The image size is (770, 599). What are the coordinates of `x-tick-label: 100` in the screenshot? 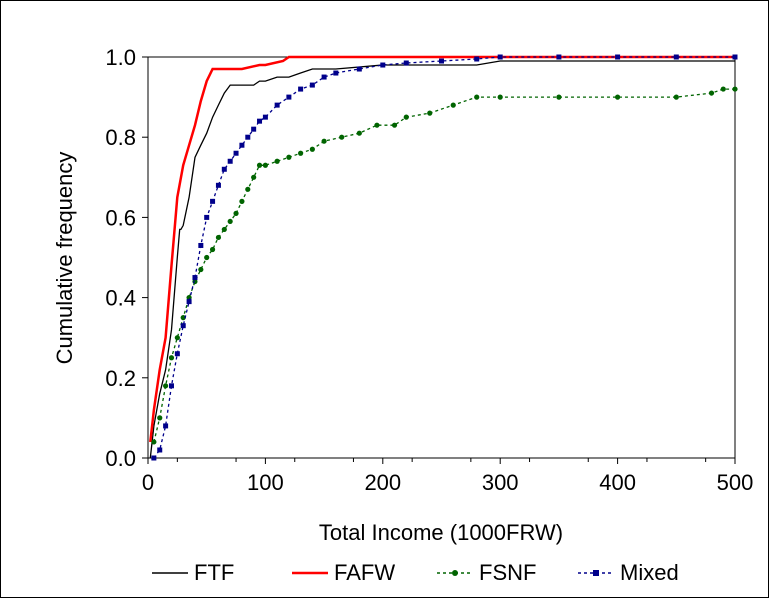 It's located at (265, 482).